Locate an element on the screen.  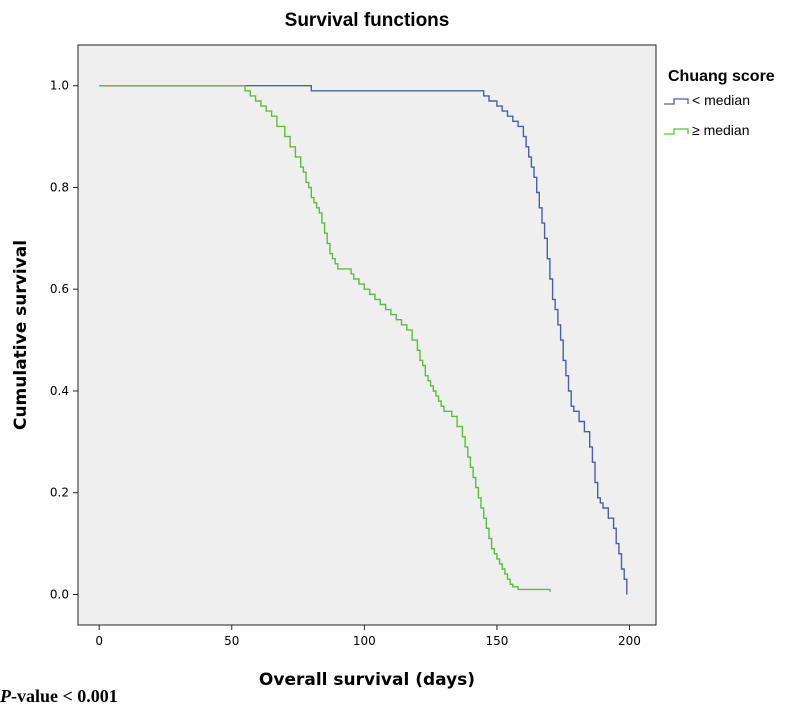
p-value-annotation: P-value < 0.001 is located at coordinates (59, 696).